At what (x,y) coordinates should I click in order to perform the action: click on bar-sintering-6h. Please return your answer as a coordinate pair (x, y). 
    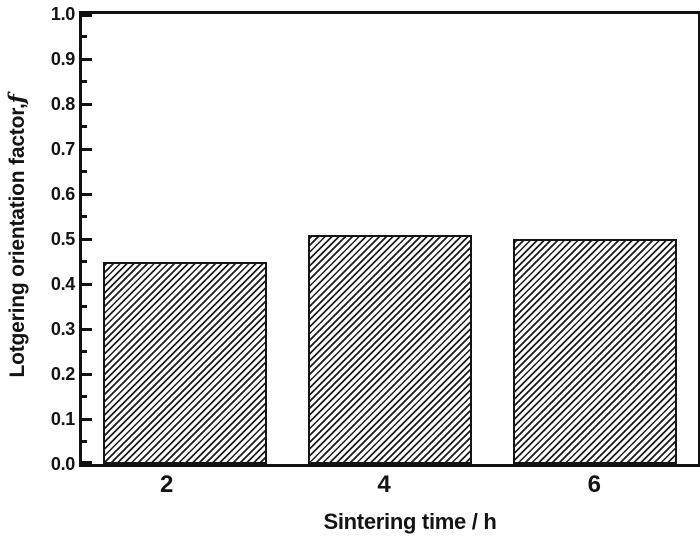
    Looking at the image, I should click on (595, 351).